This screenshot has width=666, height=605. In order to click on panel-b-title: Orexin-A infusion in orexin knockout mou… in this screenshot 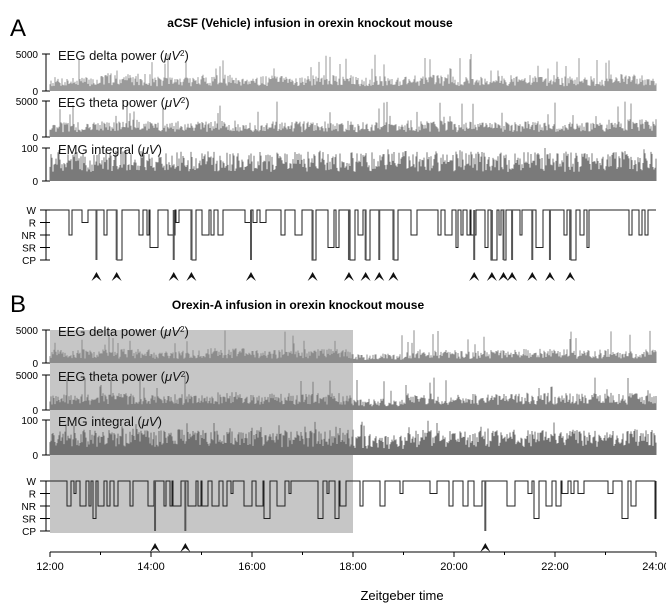, I will do `click(298, 305)`.